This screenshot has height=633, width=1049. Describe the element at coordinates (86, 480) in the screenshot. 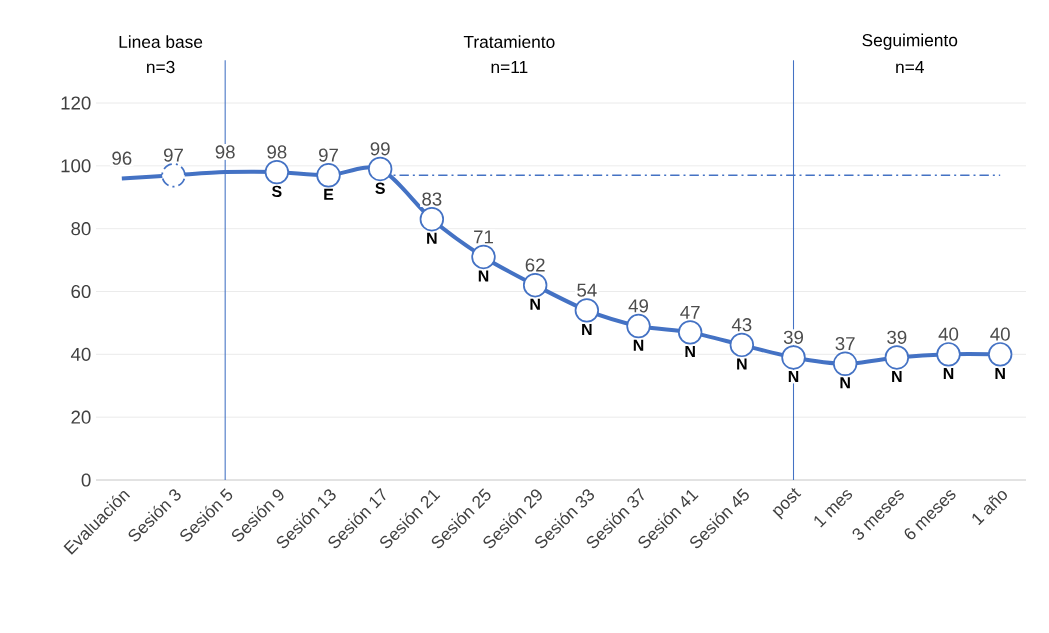

I see `y-tick-label: 0` at that location.